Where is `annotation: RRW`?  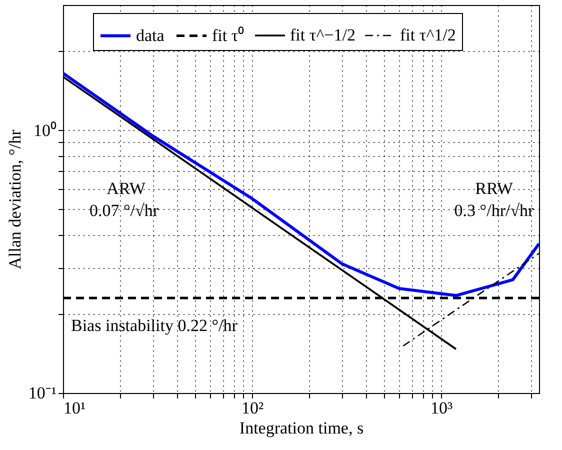 annotation: RRW is located at coordinates (494, 188).